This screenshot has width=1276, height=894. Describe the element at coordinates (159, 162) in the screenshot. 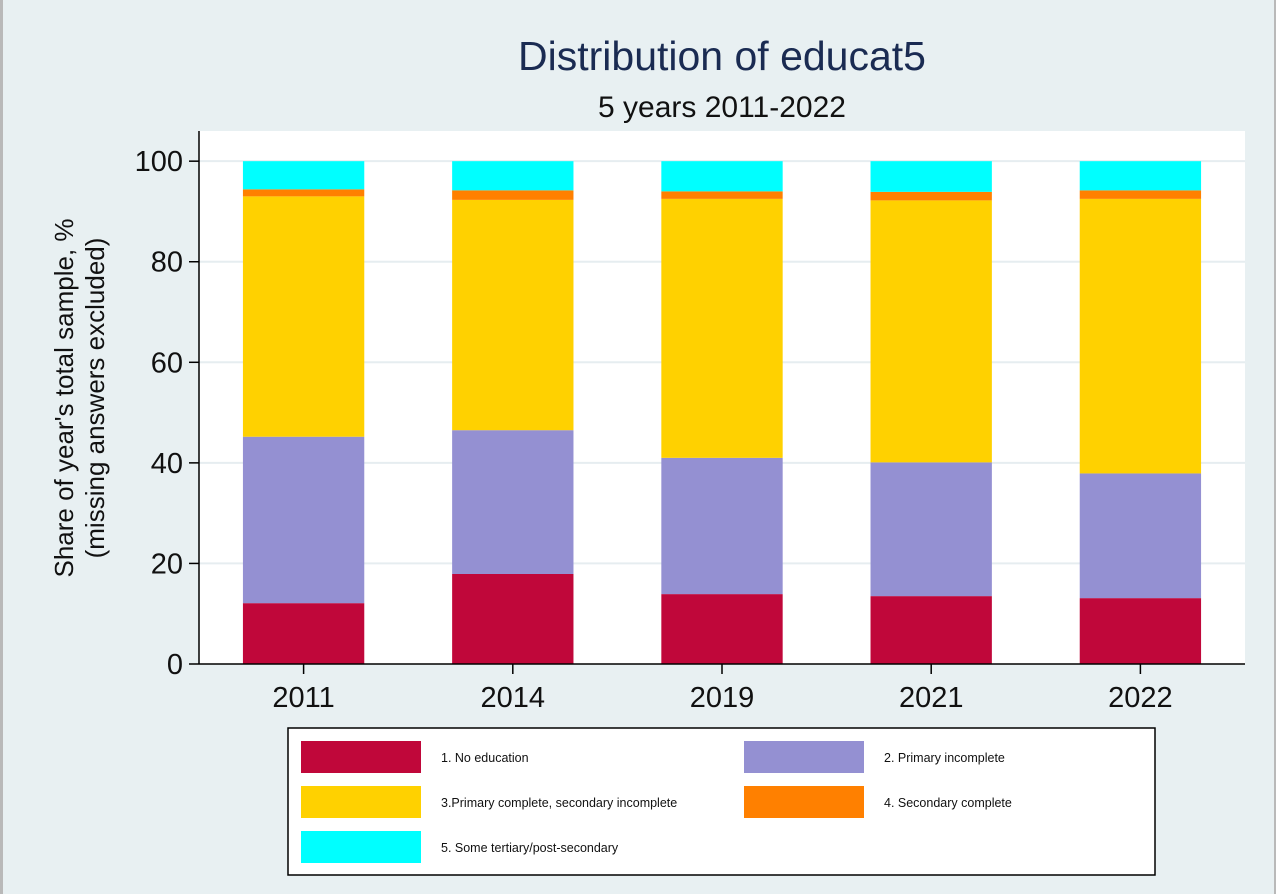

I see `y-tick-label: 100` at that location.